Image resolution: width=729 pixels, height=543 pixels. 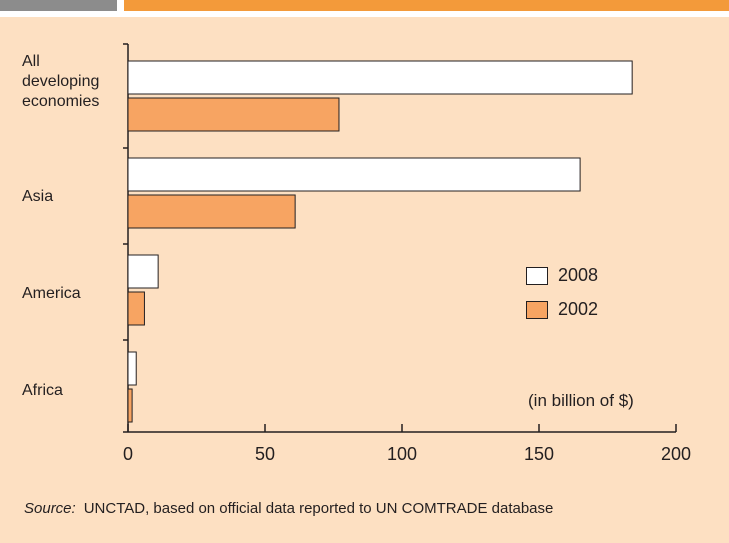 I want to click on category-label: Asia, so click(x=38, y=196).